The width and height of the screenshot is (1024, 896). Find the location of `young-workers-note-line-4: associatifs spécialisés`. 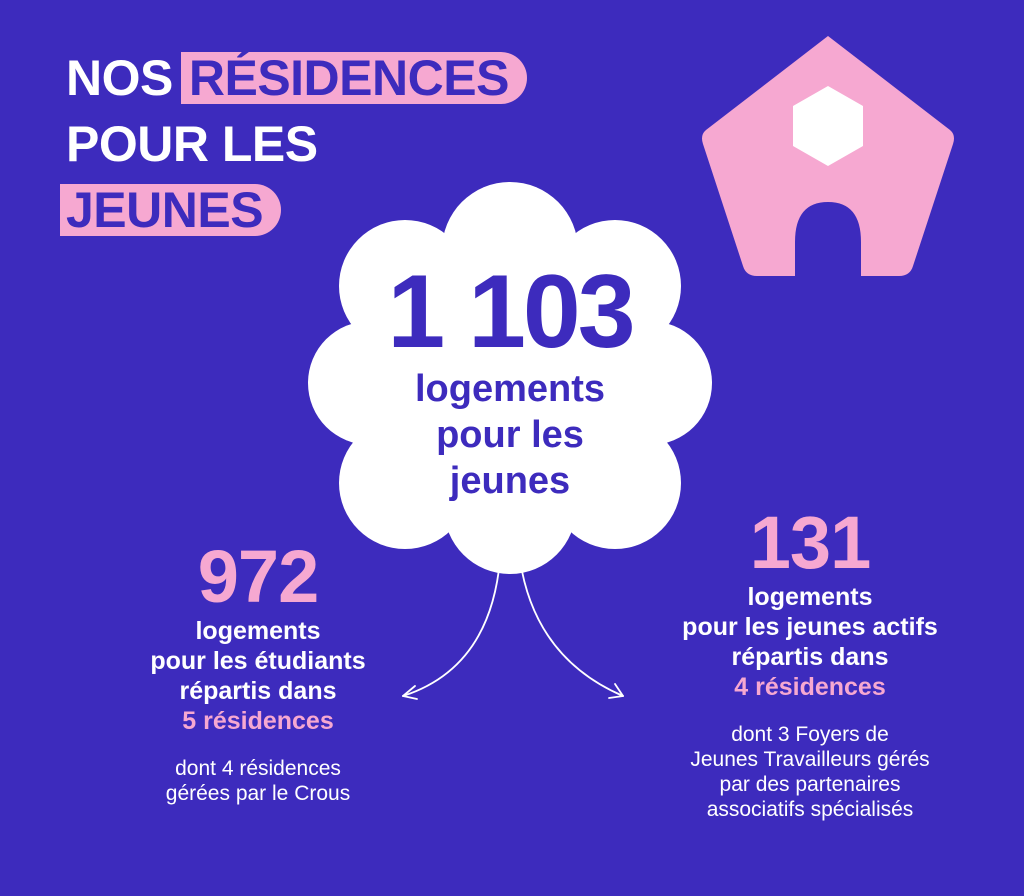

young-workers-note-line-4: associatifs spécialisés is located at coordinates (810, 809).